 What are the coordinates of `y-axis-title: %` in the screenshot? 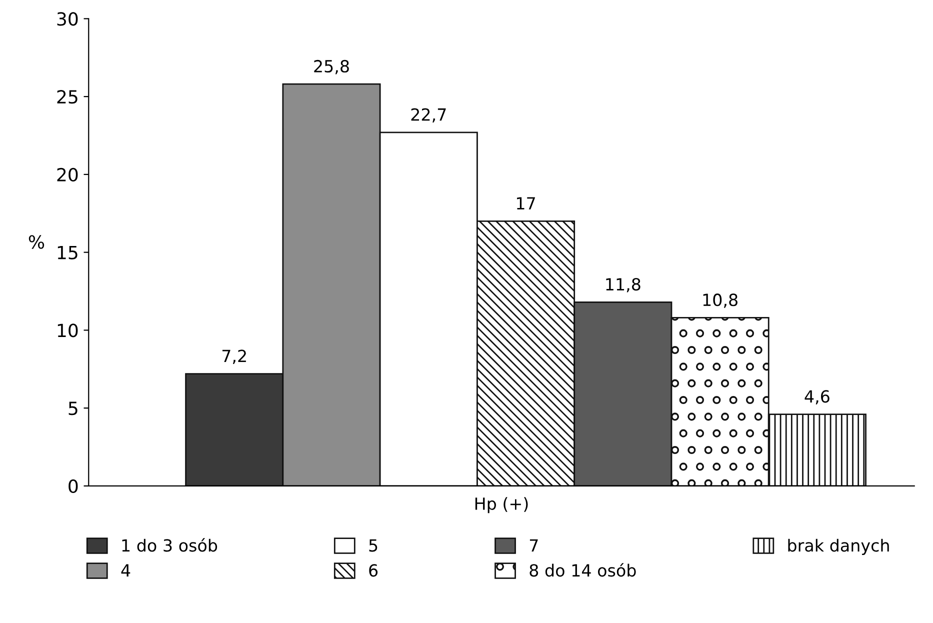 It's located at (36, 242).